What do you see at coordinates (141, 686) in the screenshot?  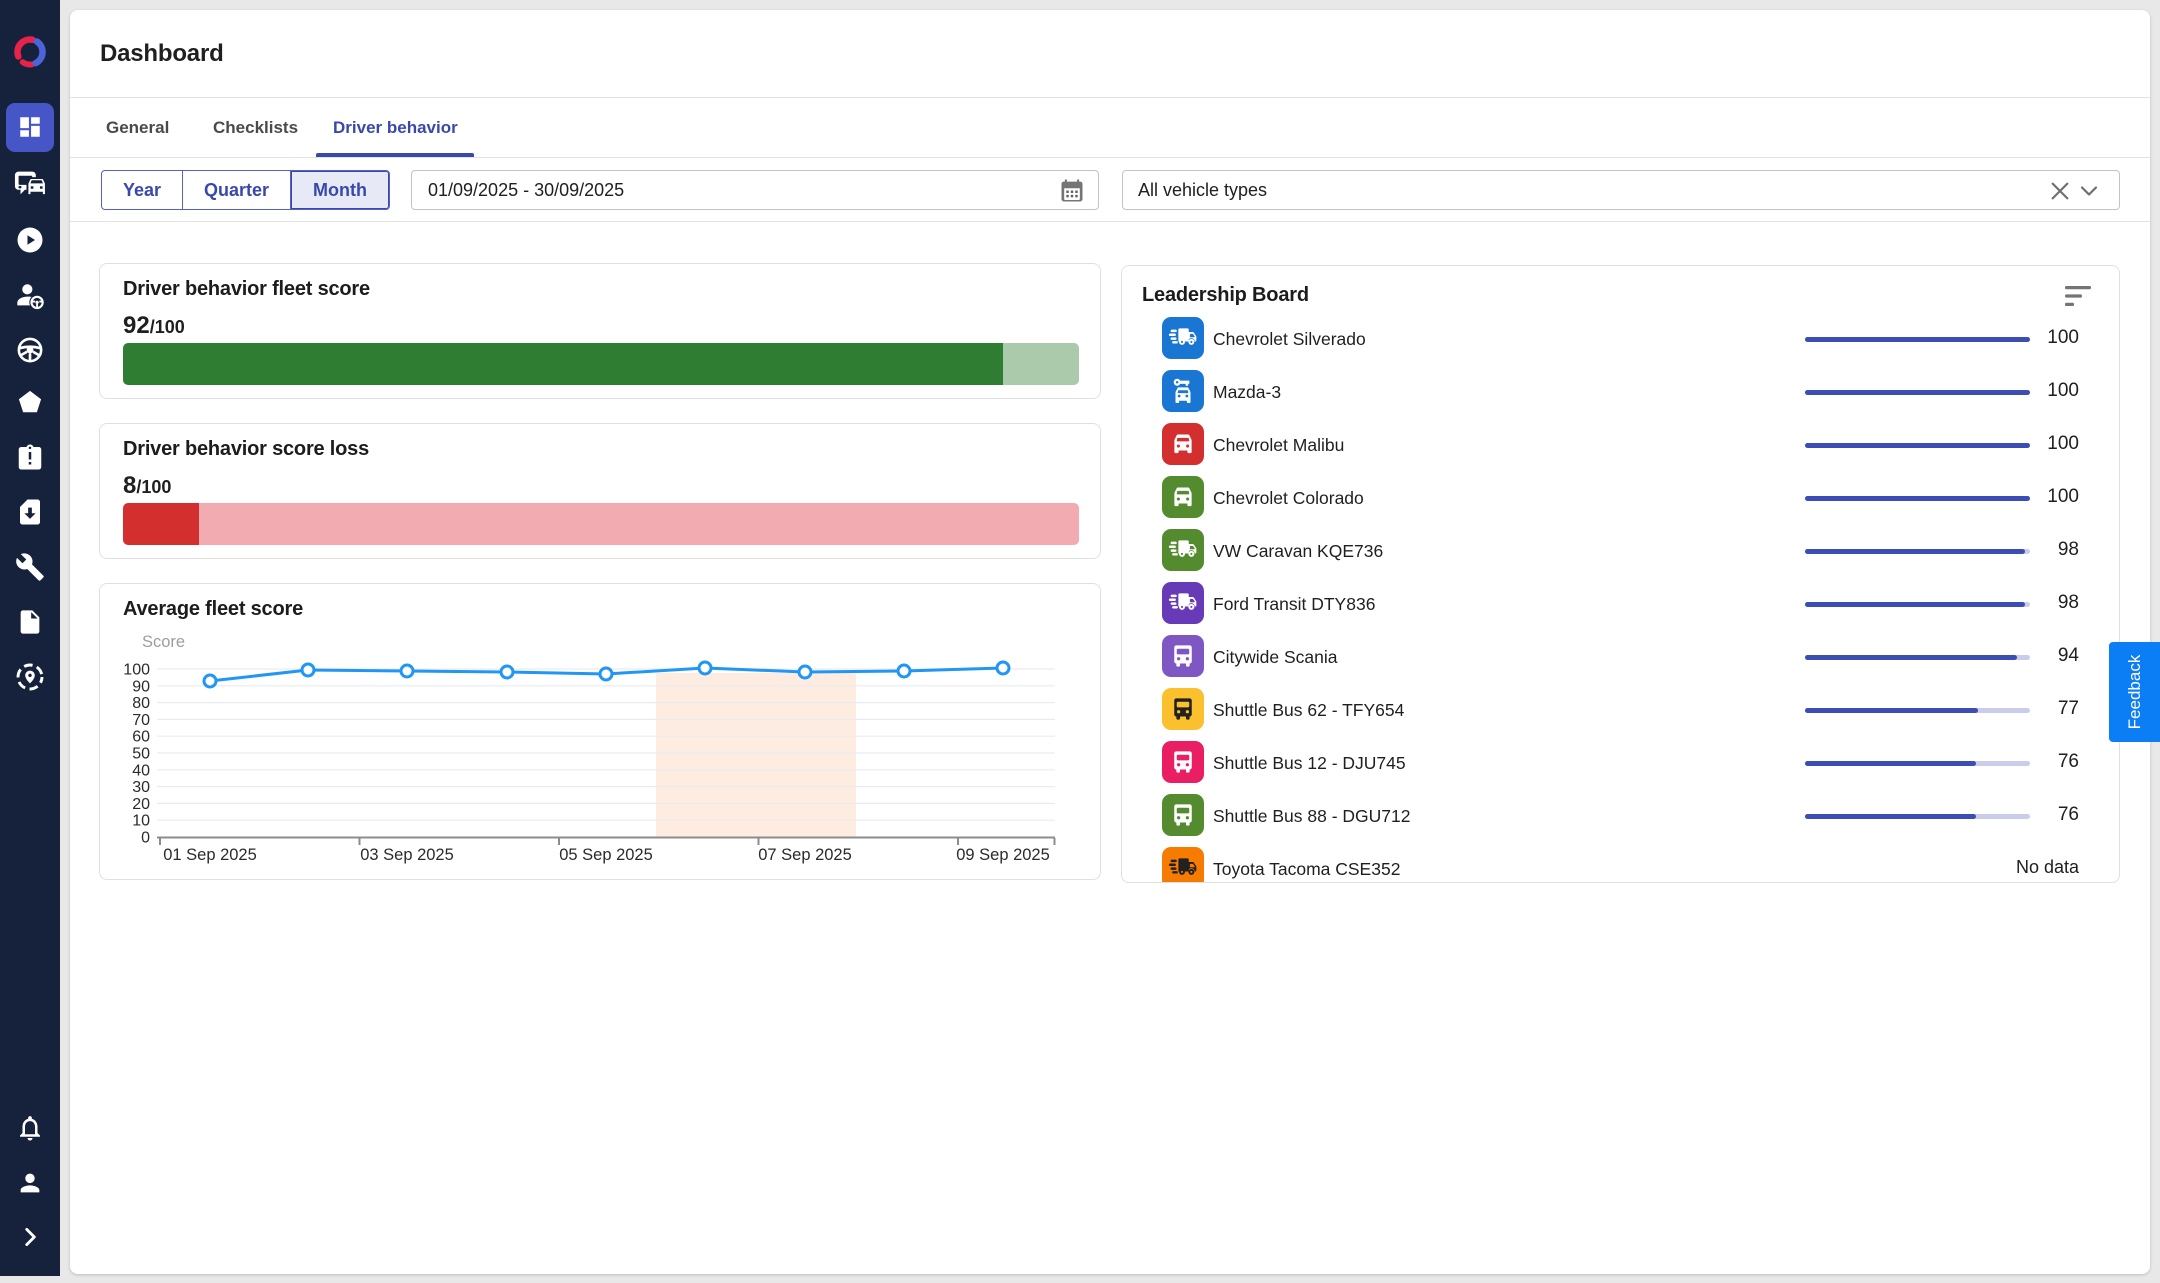 I see `svg-text: 90` at bounding box center [141, 686].